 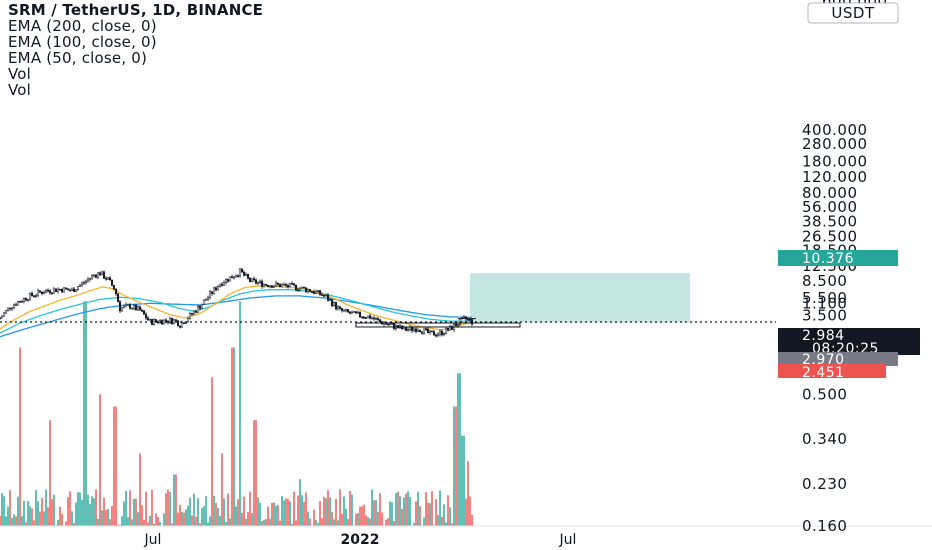 What do you see at coordinates (20, 74) in the screenshot?
I see `vol-legend-1: Vol` at bounding box center [20, 74].